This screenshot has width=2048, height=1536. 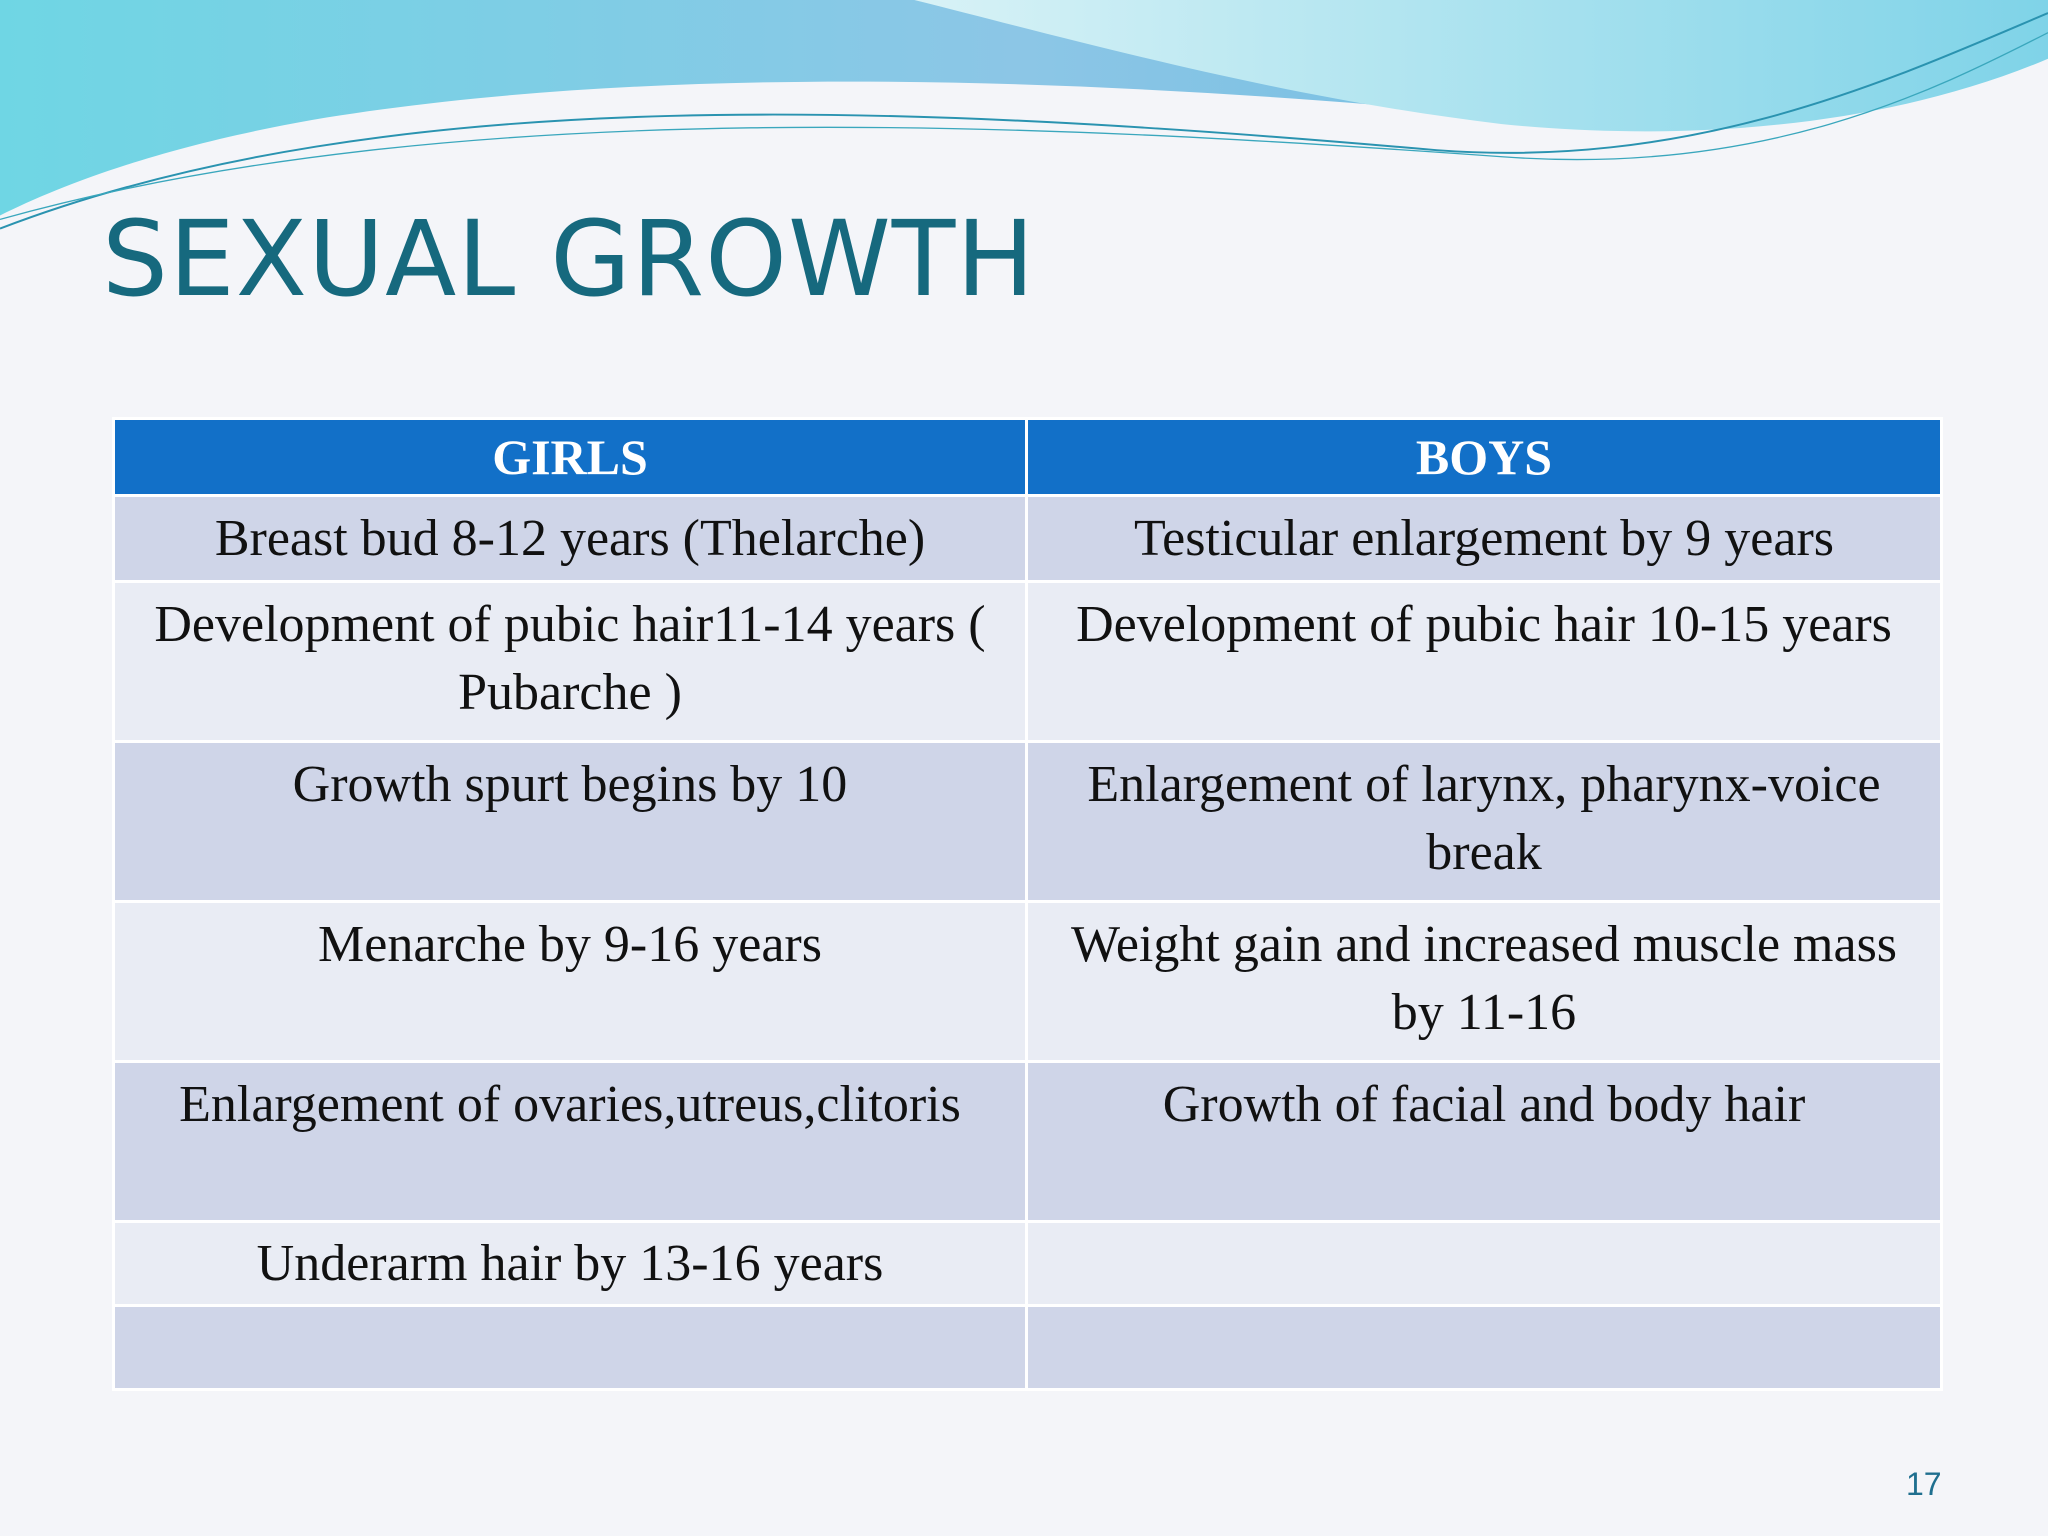 What do you see at coordinates (1924, 1484) in the screenshot?
I see `page-number: 17` at bounding box center [1924, 1484].